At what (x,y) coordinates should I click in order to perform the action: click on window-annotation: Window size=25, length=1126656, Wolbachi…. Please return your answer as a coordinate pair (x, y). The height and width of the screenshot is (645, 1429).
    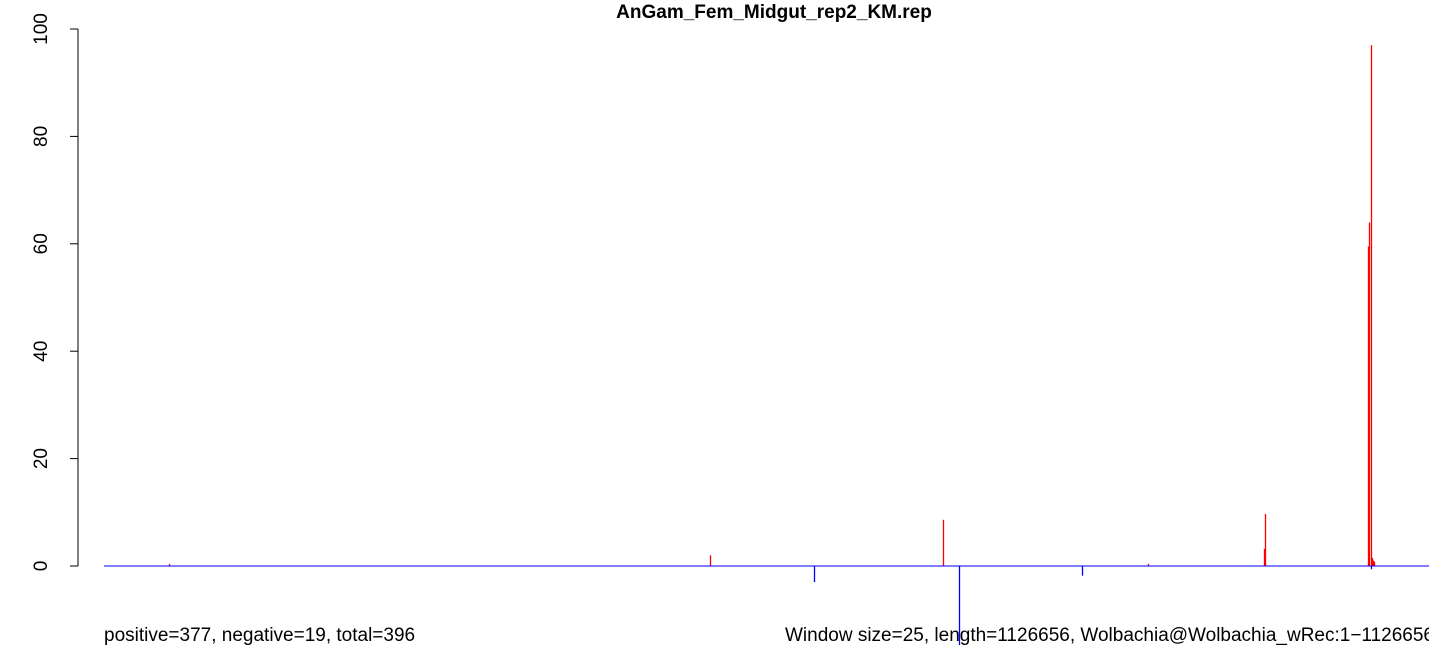
    Looking at the image, I should click on (1107, 635).